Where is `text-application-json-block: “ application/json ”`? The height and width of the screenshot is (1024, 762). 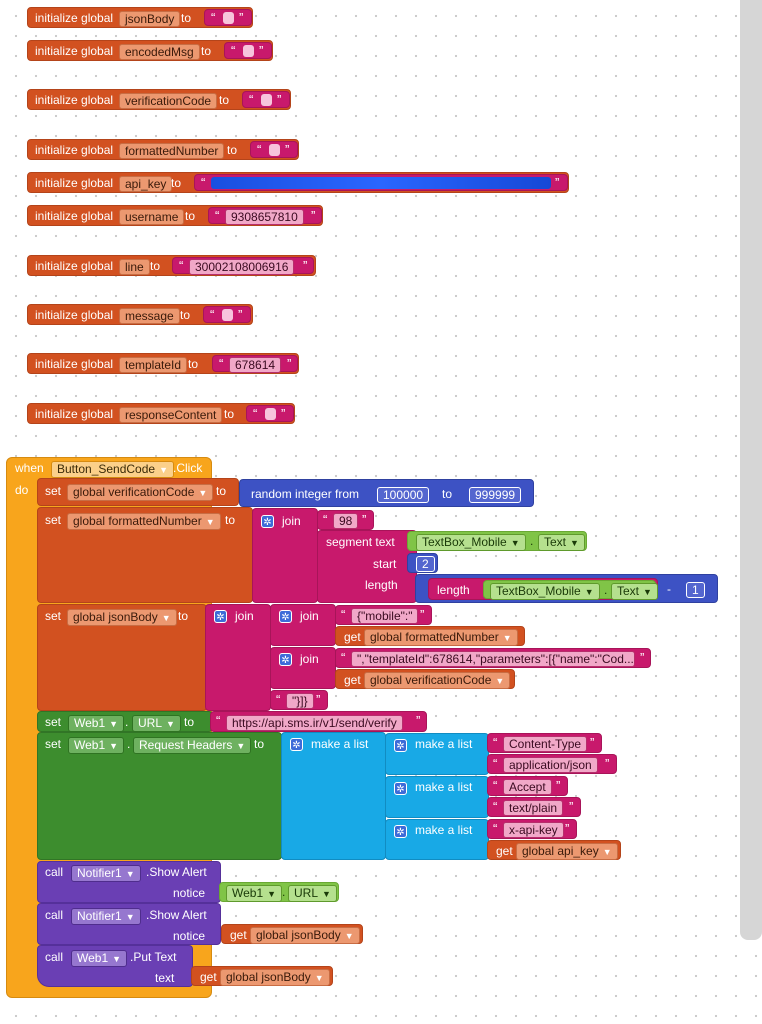
text-application-json-block: “ application/json ” is located at coordinates (552, 764).